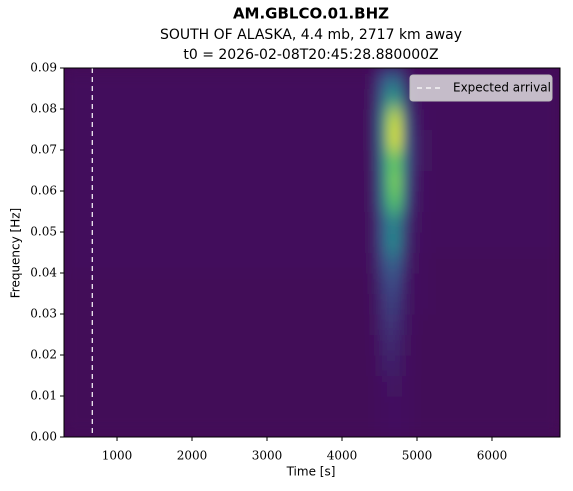 The height and width of the screenshot is (491, 573). Describe the element at coordinates (502, 88) in the screenshot. I see `legend-label: Expected arrival` at that location.